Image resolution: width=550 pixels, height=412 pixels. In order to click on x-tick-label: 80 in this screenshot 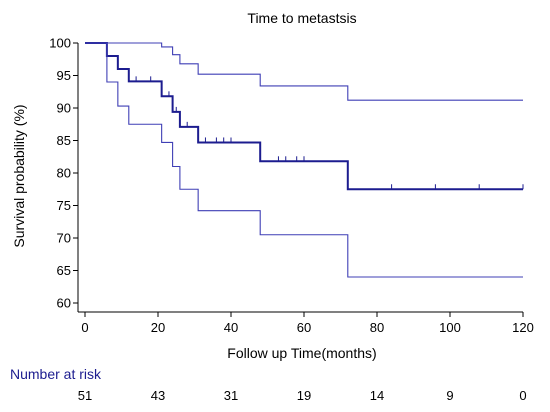, I will do `click(377, 327)`.